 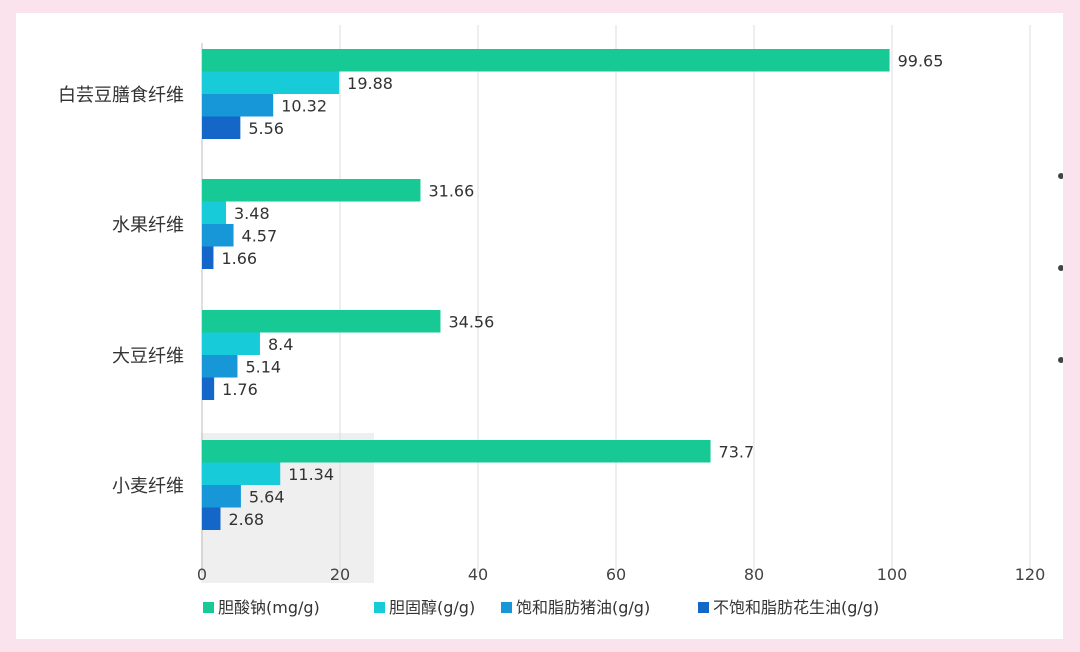 I want to click on data-label: 5.14, so click(x=263, y=366).